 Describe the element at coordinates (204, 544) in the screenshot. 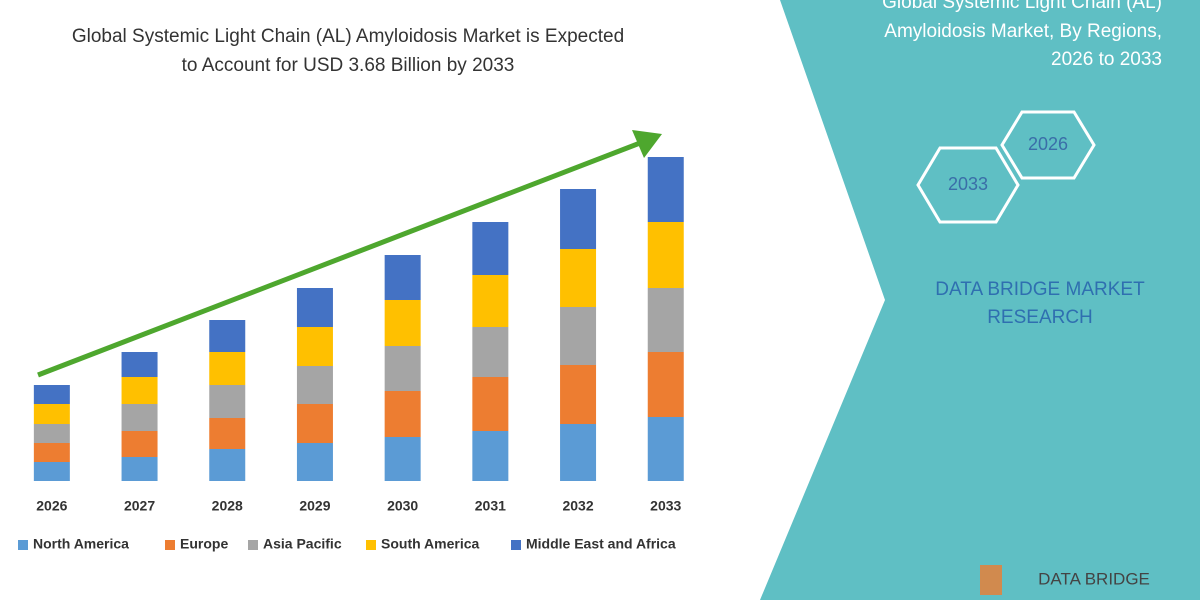

I see `legend-label: Europe` at that location.